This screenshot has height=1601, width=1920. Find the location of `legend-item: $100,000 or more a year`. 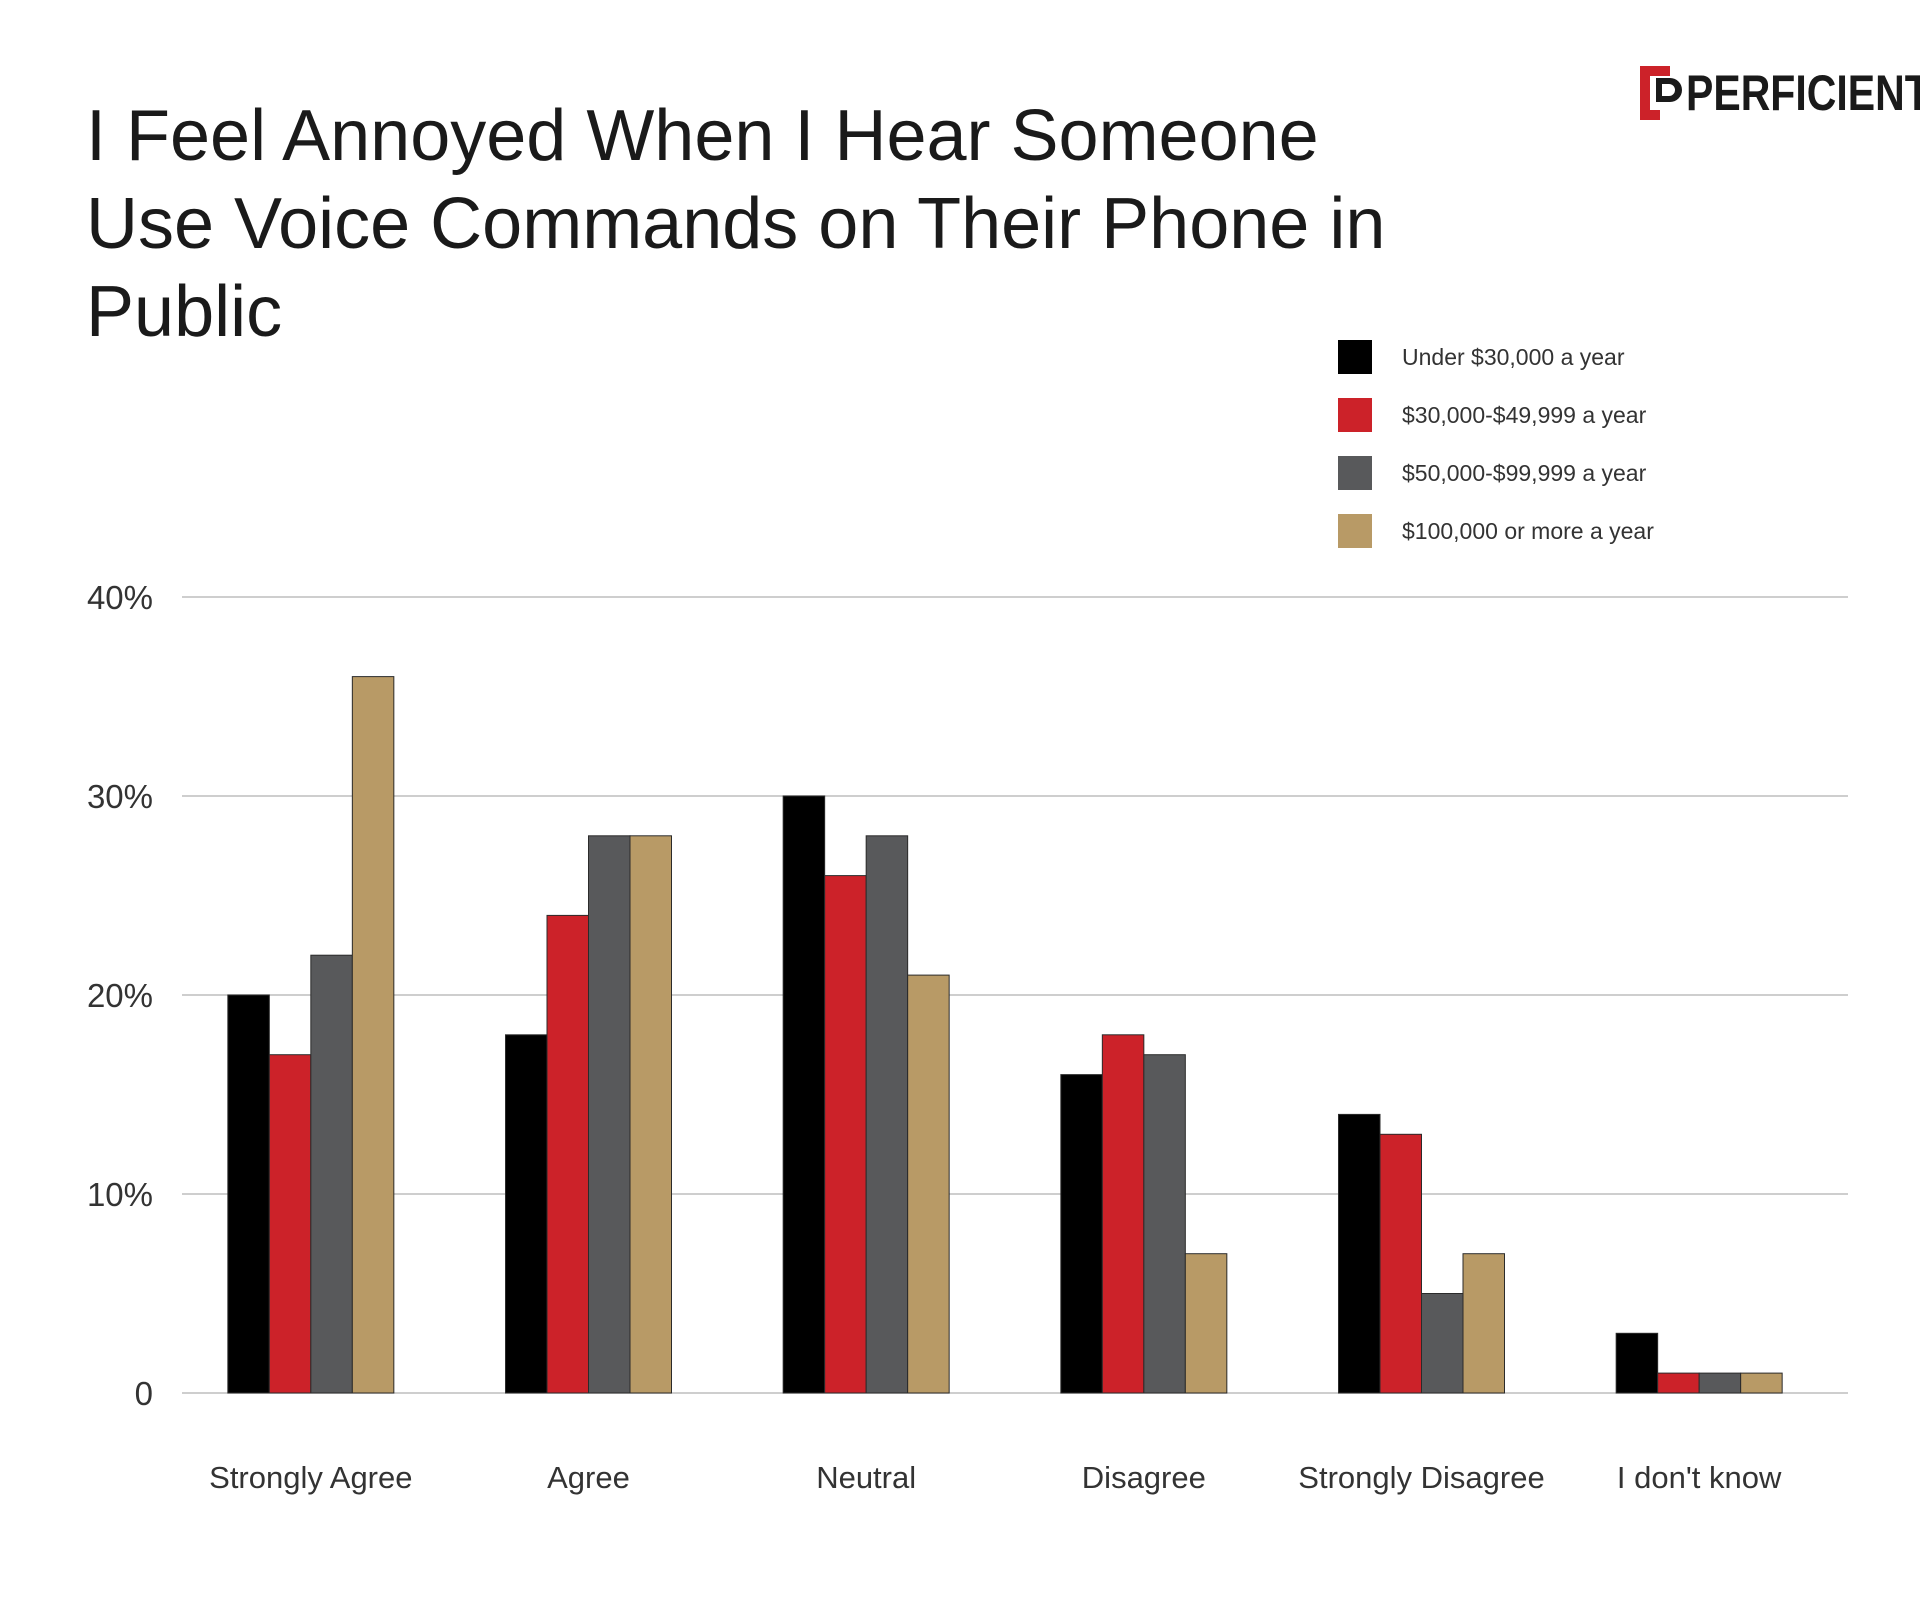

legend-item: $100,000 or more a year is located at coordinates (1496, 531).